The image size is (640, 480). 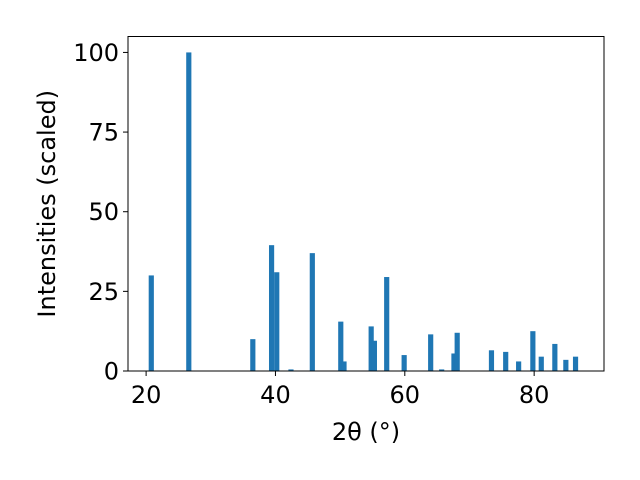 I want to click on x-tick-label: 60, so click(x=405, y=395).